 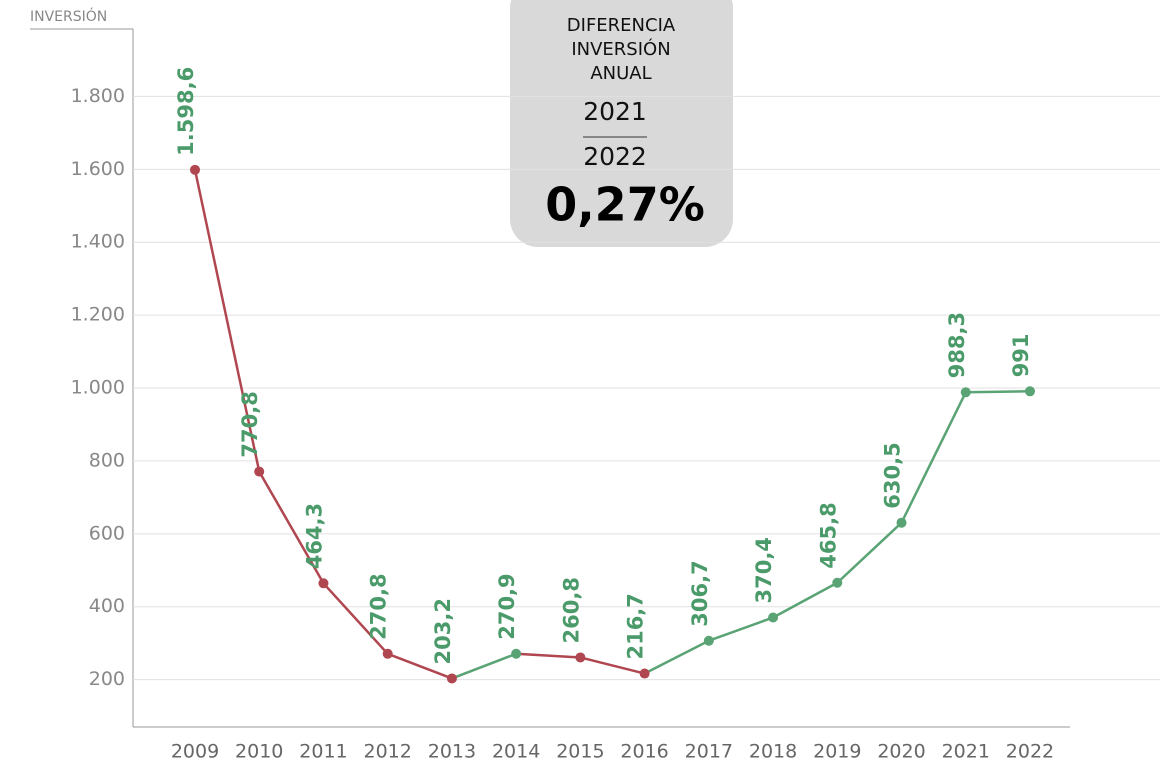 I want to click on x-tick-label: 2017, so click(x=709, y=752).